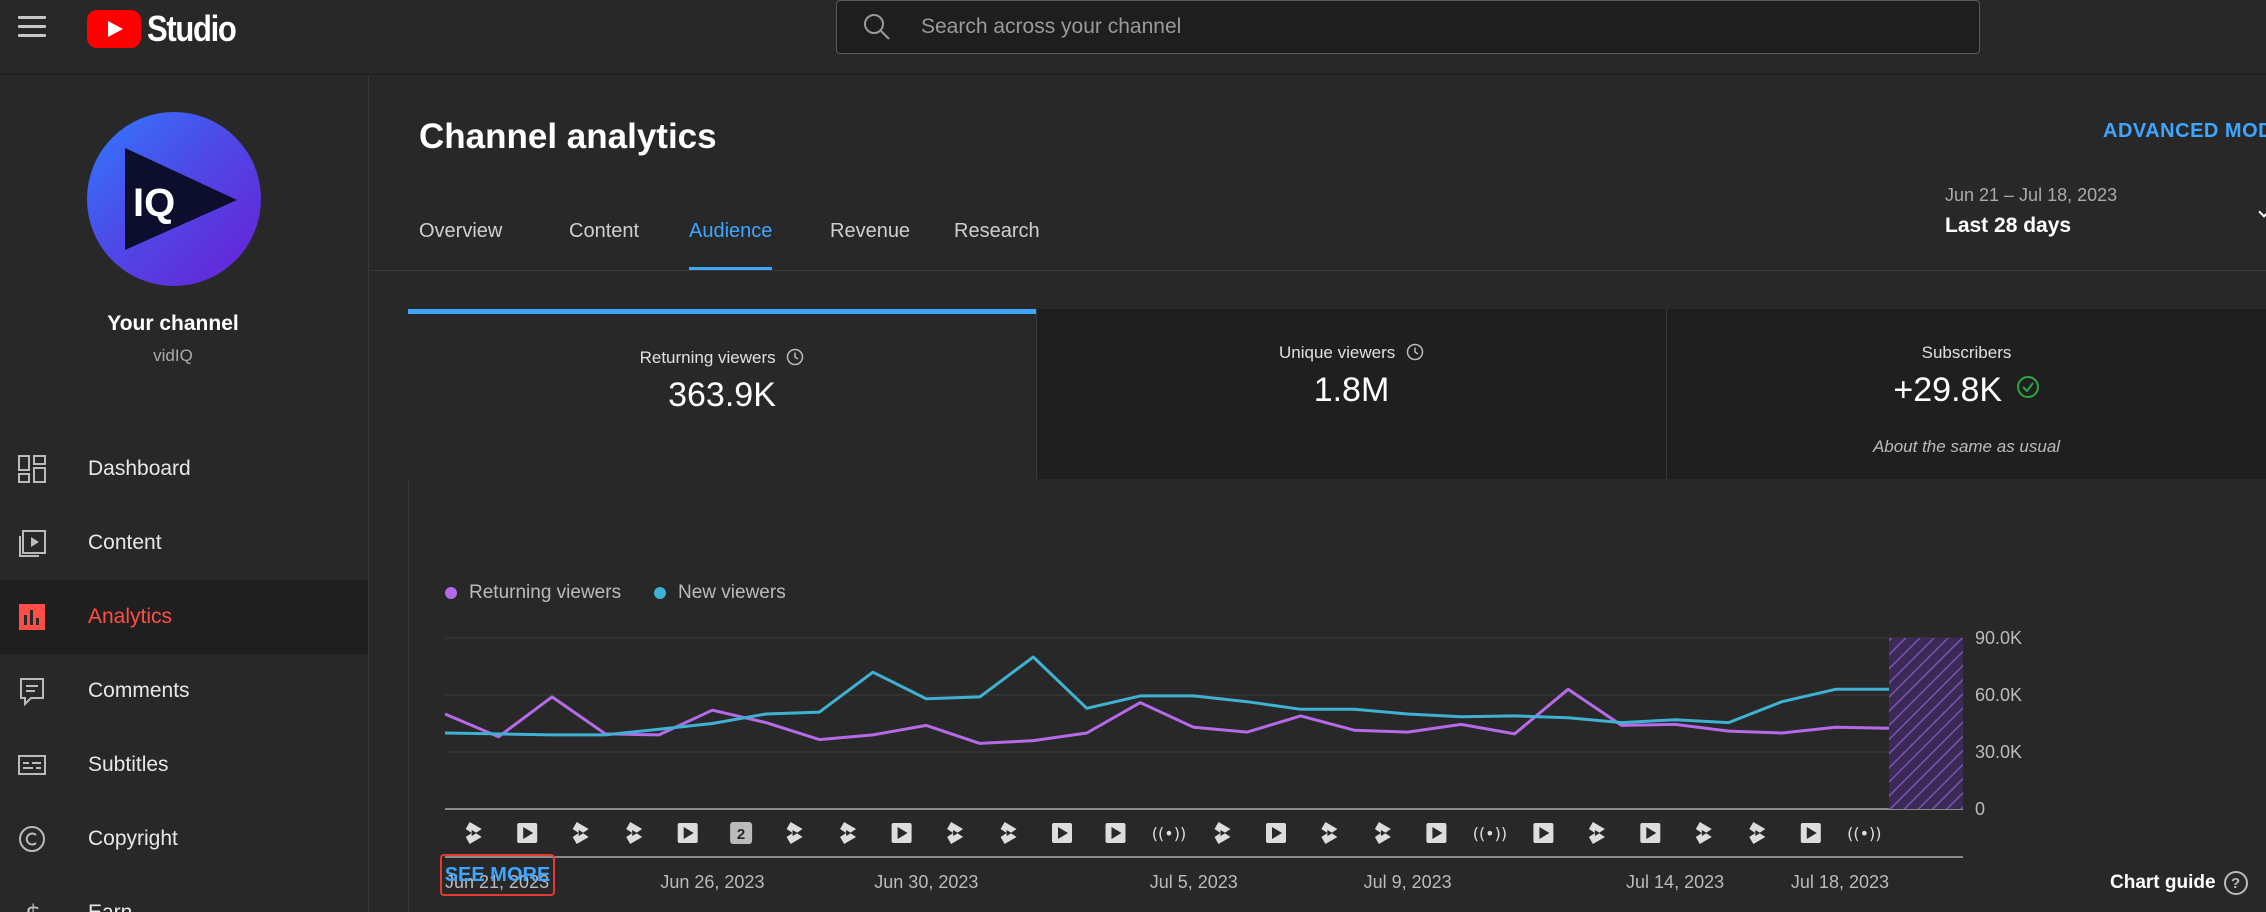 Image resolution: width=2266 pixels, height=912 pixels. Describe the element at coordinates (2027, 387) in the screenshot. I see `check-circle-icon` at that location.